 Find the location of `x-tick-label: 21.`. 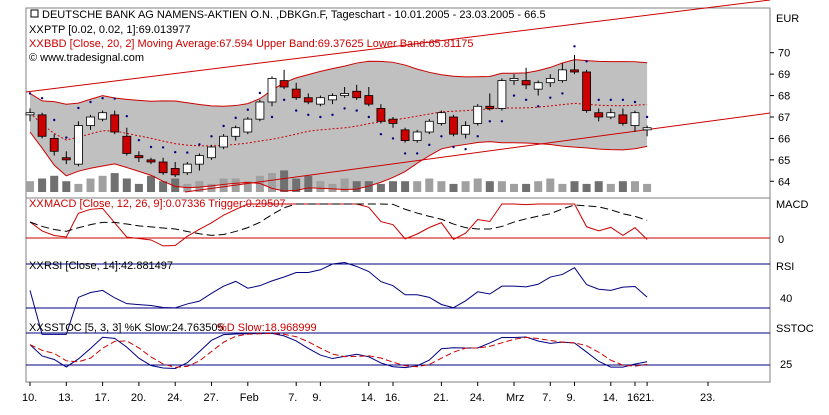

x-tick-label: 21. is located at coordinates (646, 398).